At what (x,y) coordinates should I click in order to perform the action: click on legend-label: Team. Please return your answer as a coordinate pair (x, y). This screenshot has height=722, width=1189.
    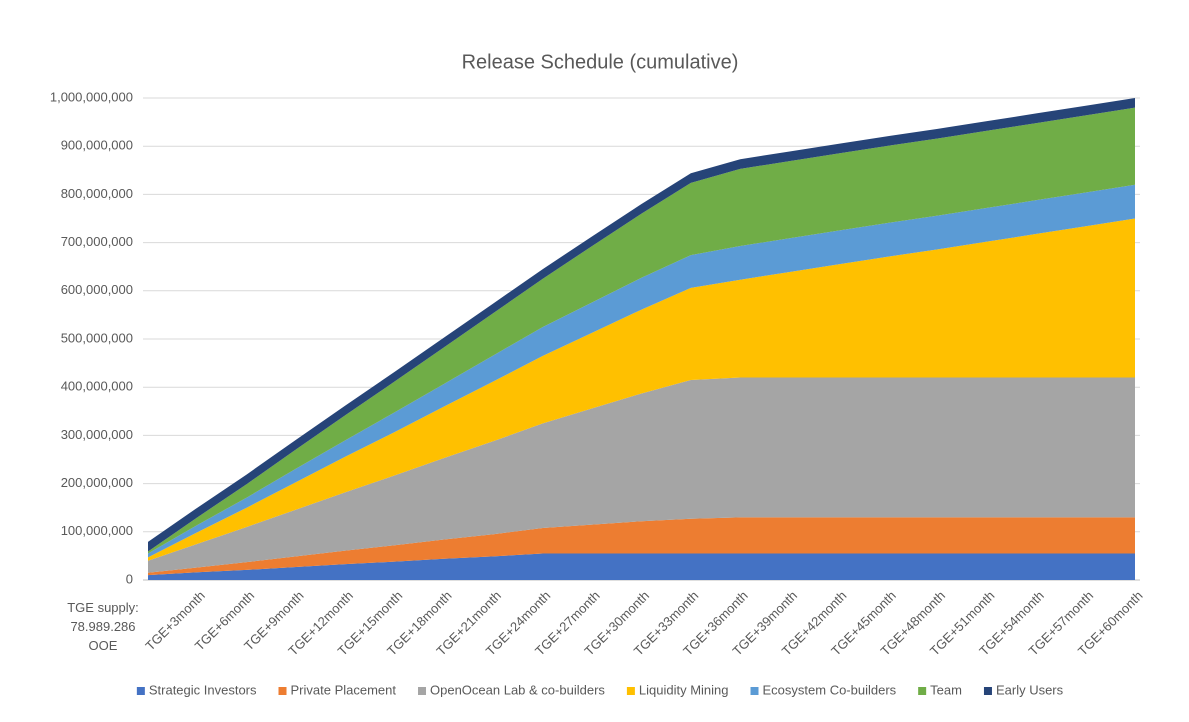
    Looking at the image, I should click on (946, 689).